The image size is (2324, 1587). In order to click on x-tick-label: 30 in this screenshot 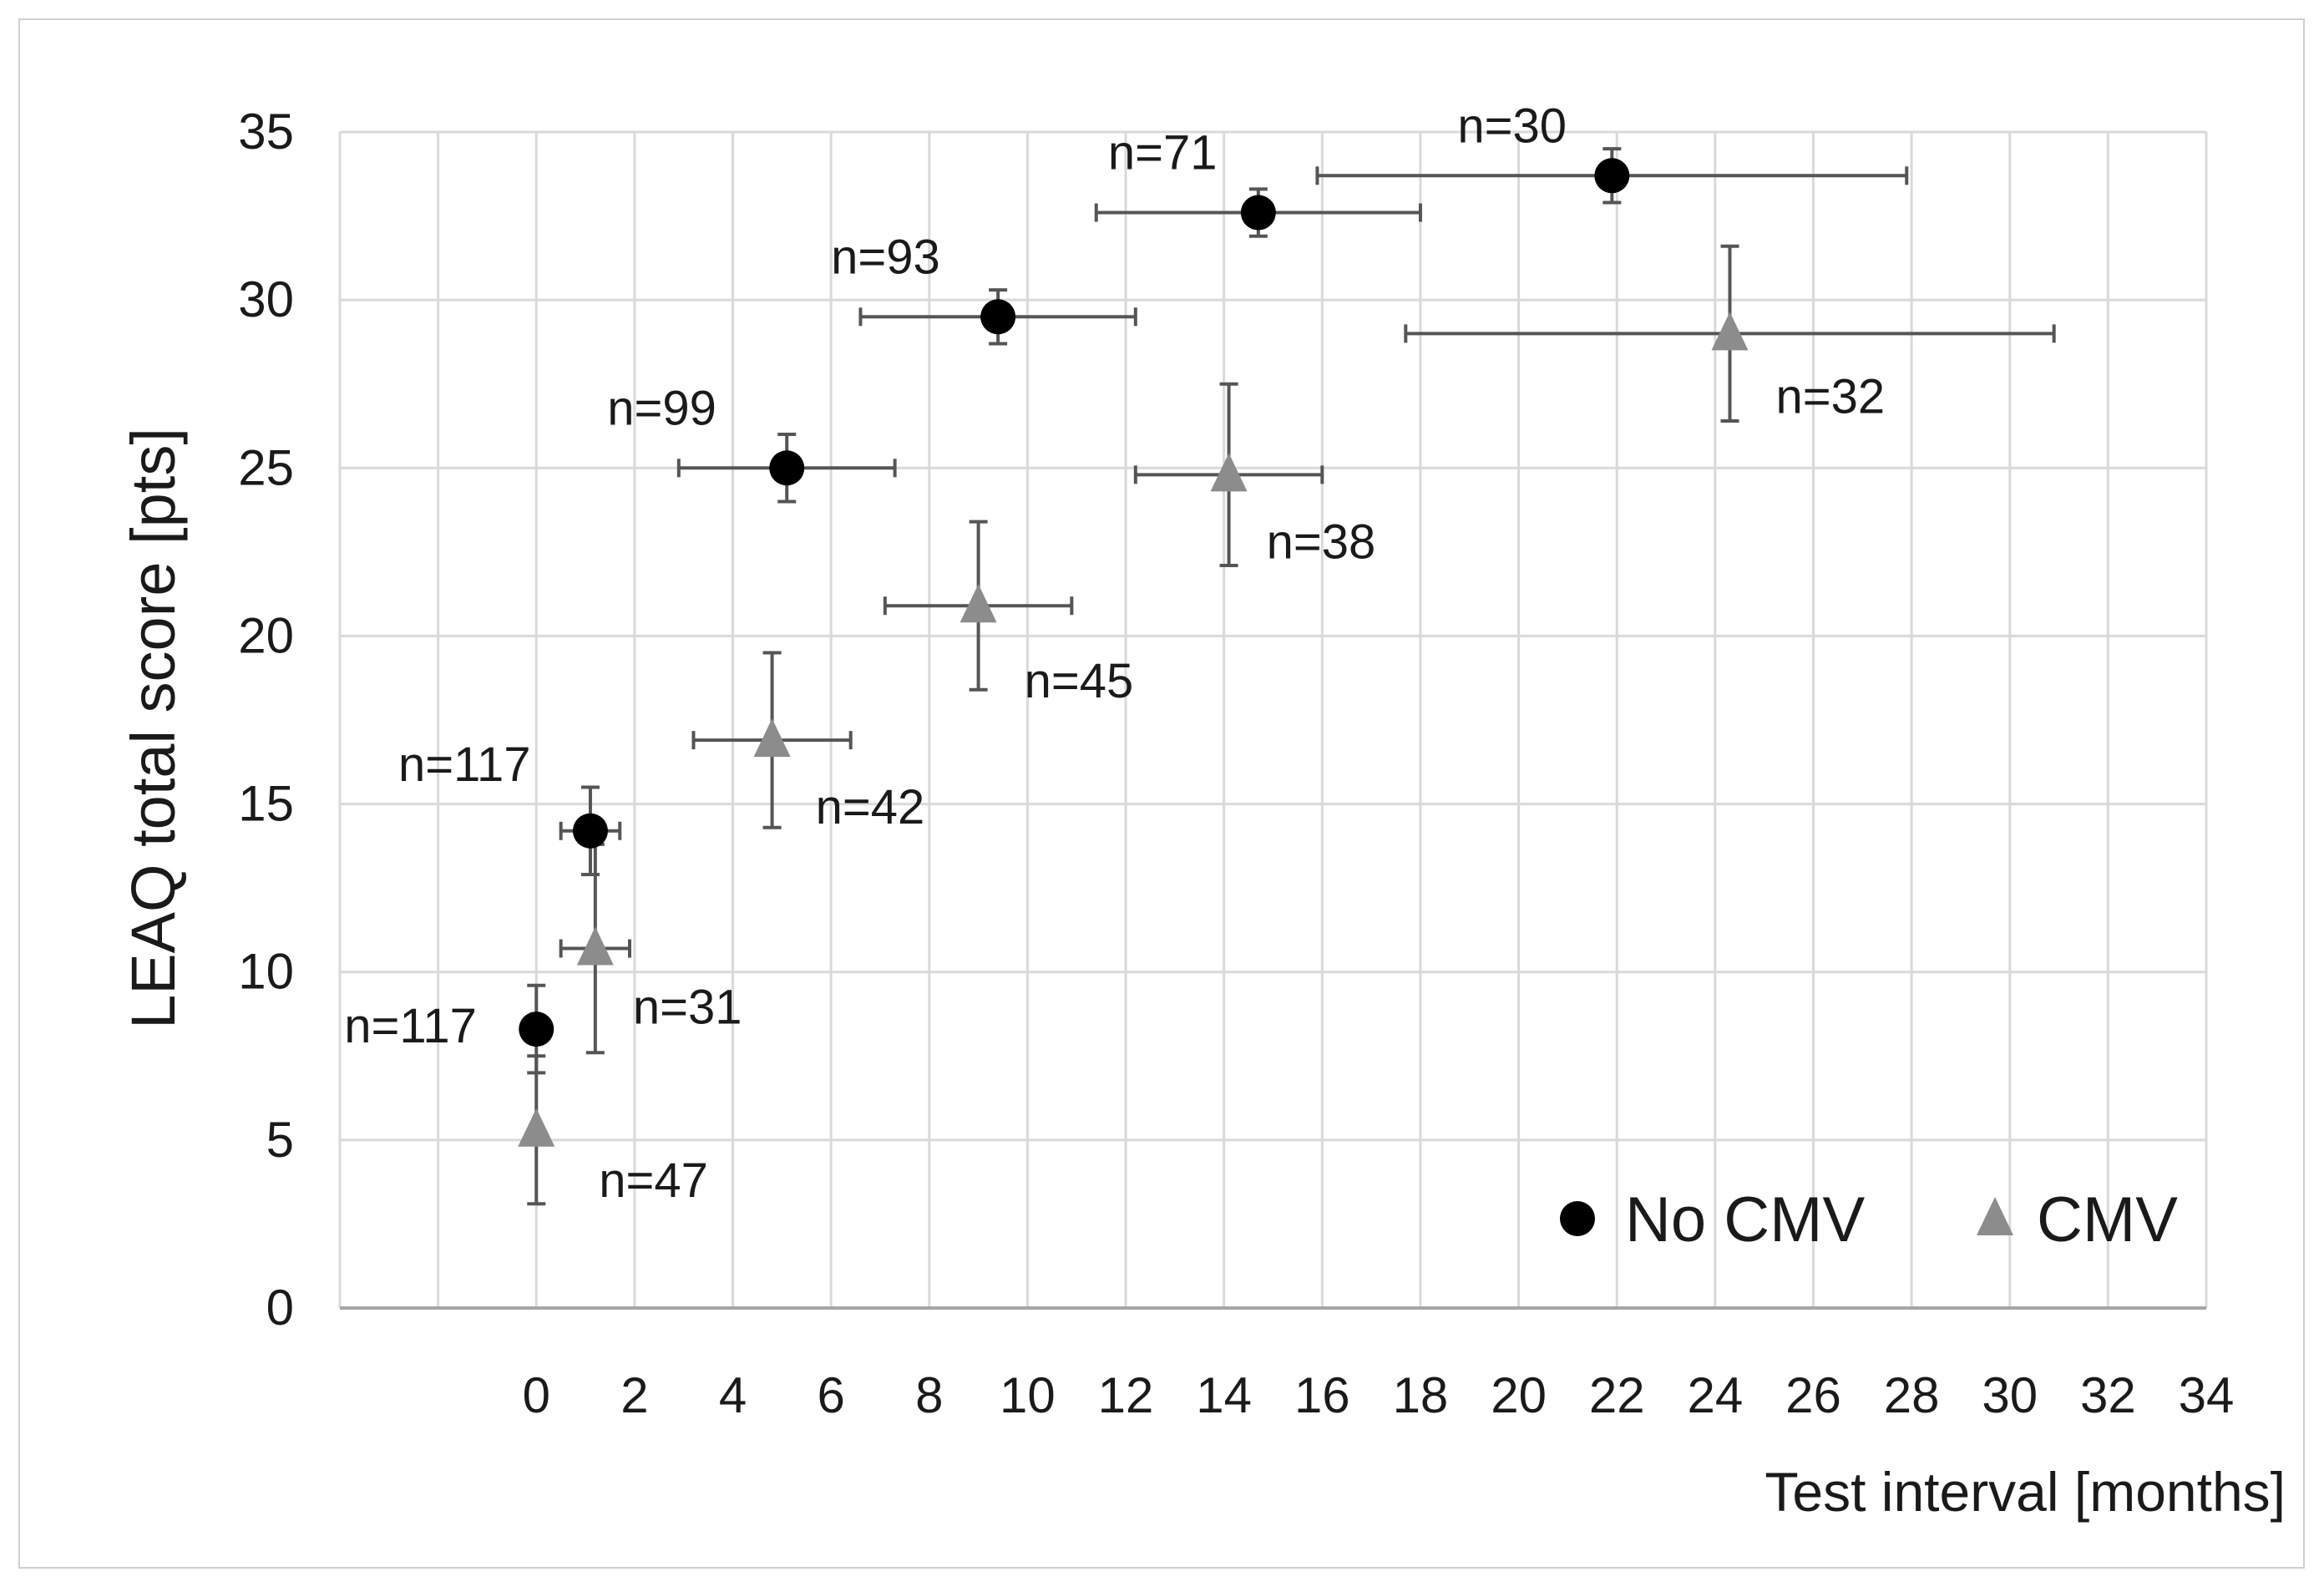, I will do `click(2010, 1395)`.